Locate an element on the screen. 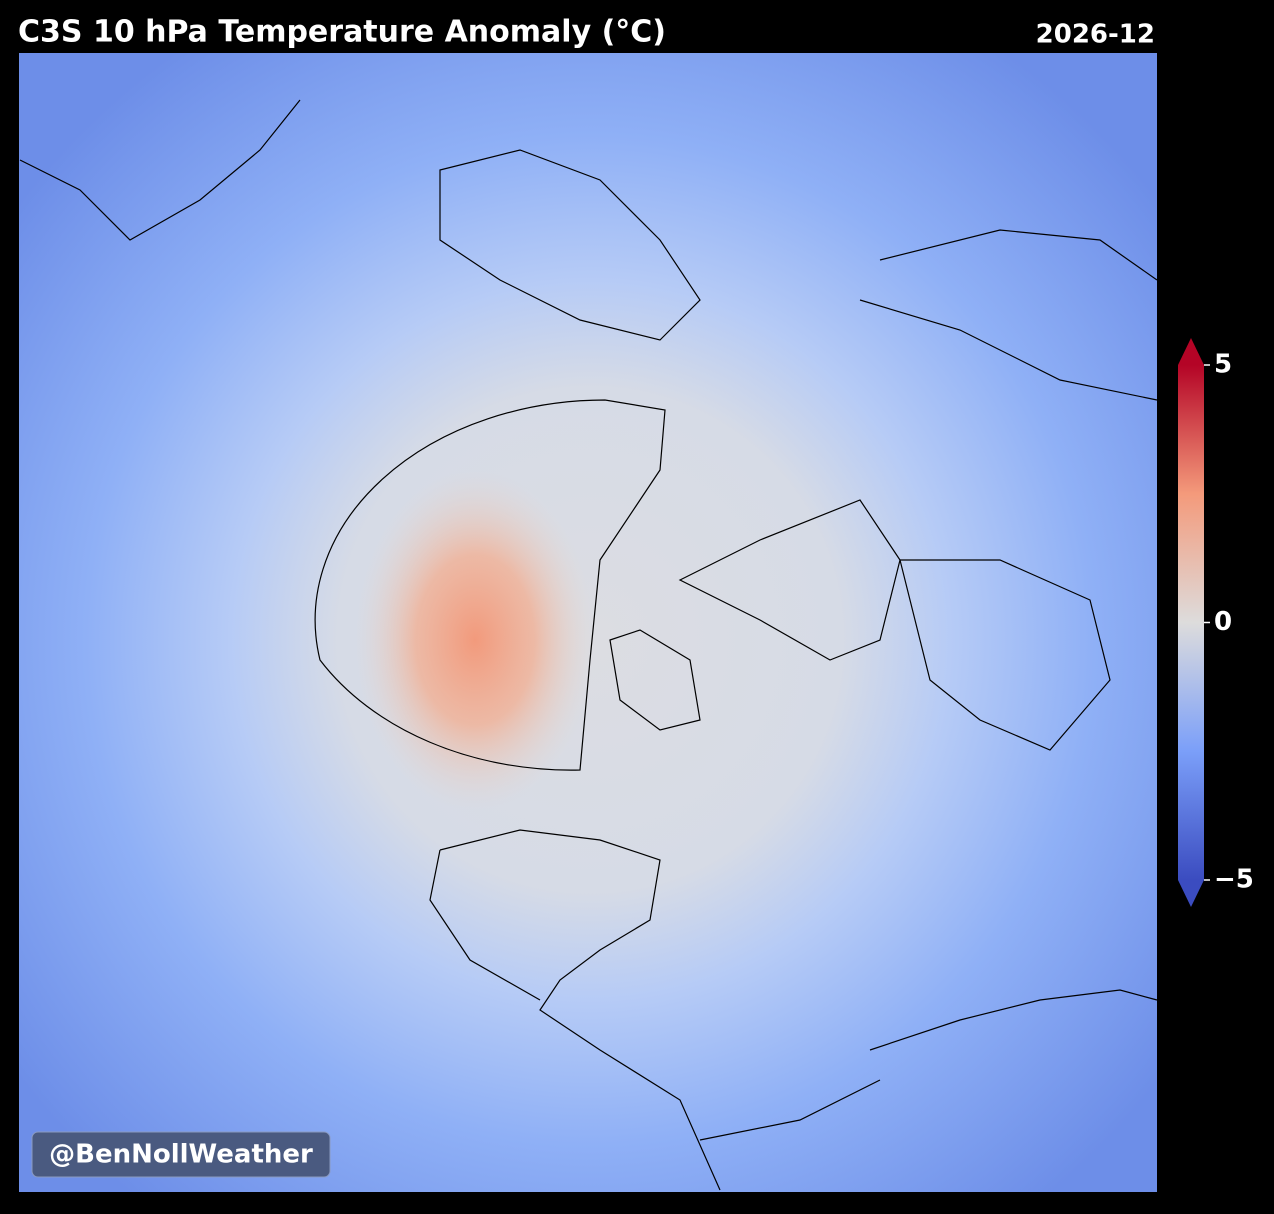 The height and width of the screenshot is (1214, 1274). colorbar-tick-label: 0 is located at coordinates (1223, 622).